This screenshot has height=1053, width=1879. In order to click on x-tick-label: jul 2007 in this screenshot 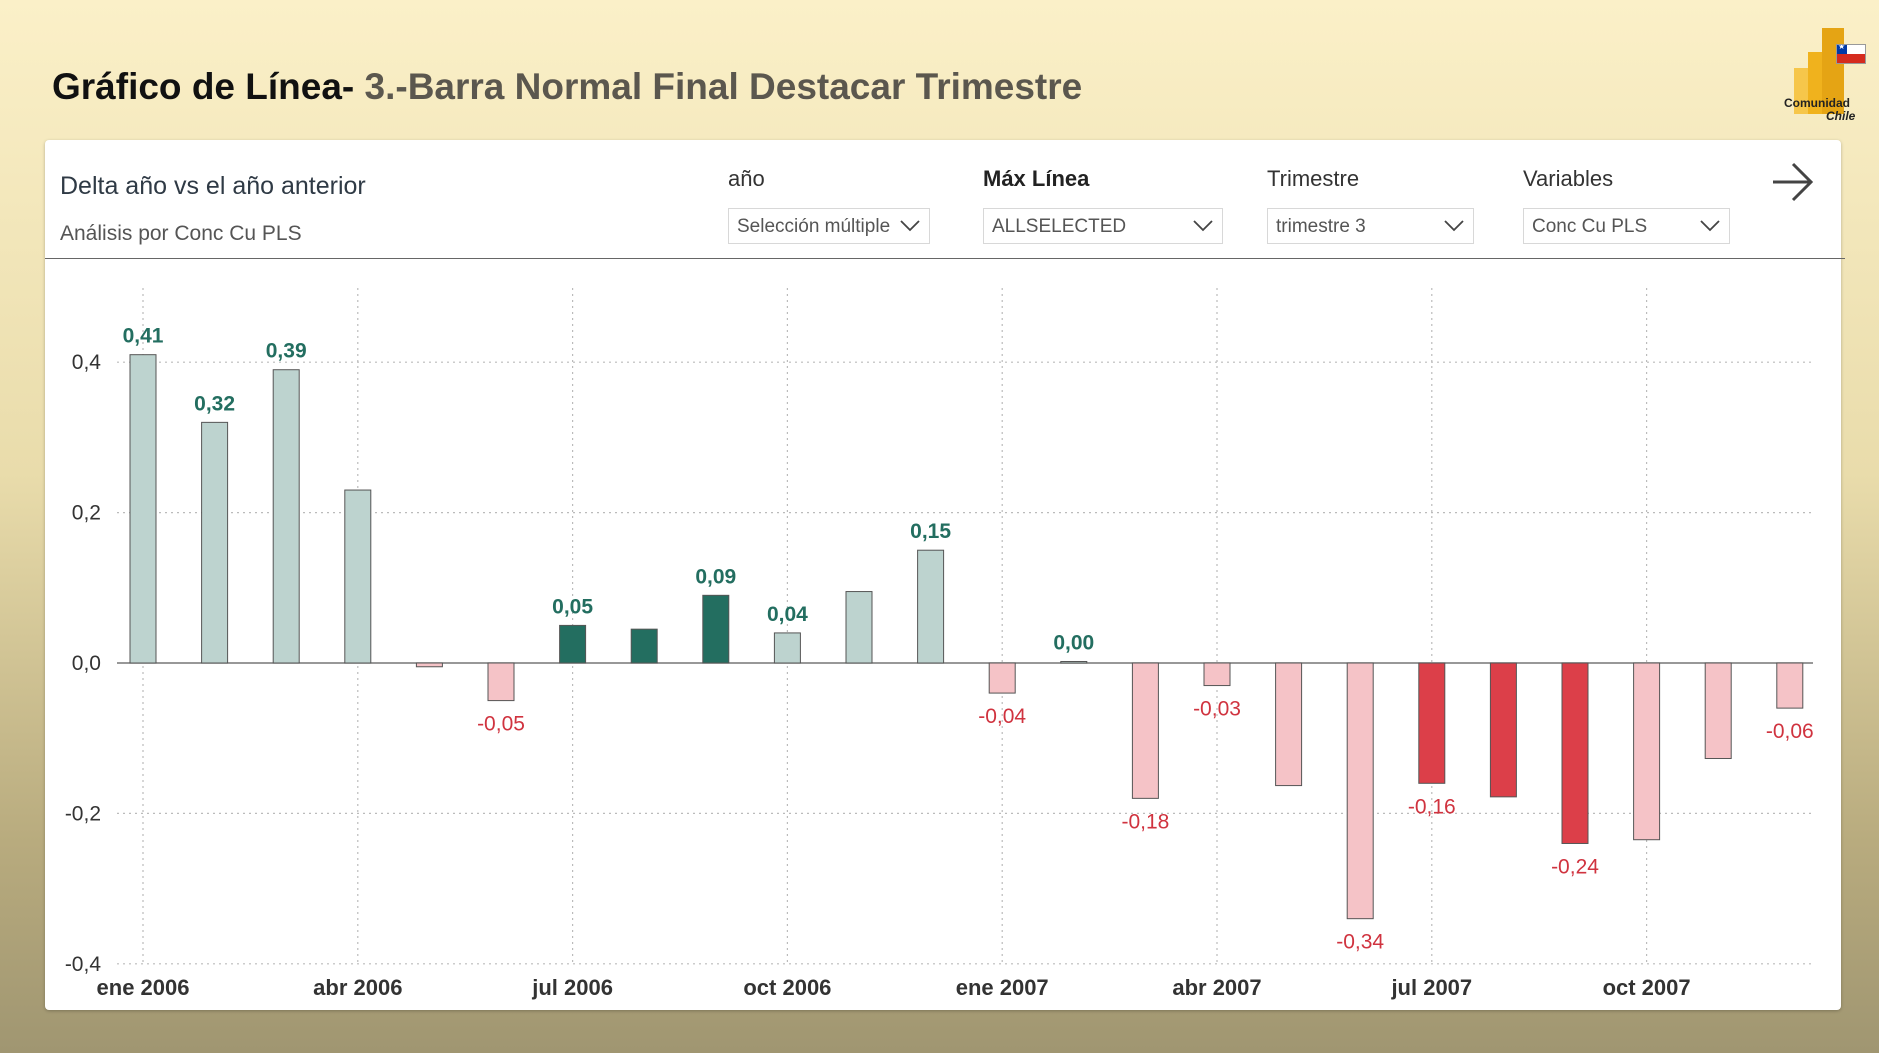, I will do `click(1431, 987)`.